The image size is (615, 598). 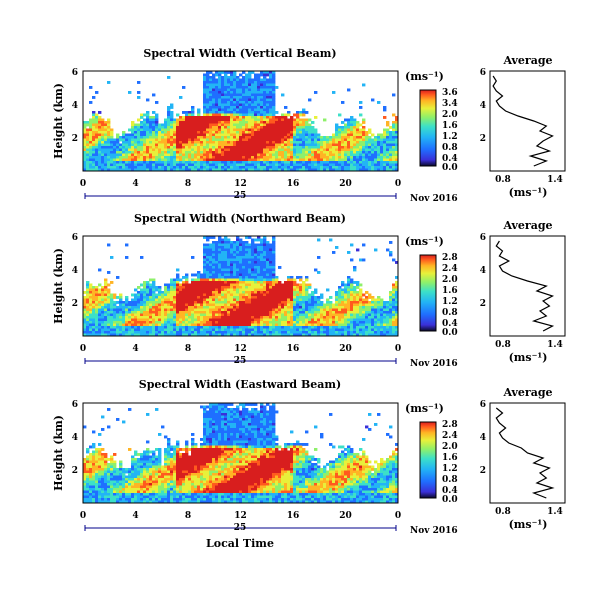 What do you see at coordinates (75, 139) in the screenshot?
I see `y-tick-label: 2` at bounding box center [75, 139].